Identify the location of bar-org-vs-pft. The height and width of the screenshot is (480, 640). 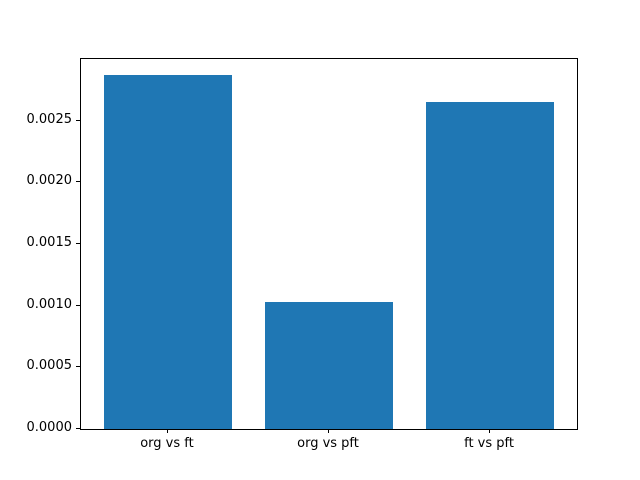
(329, 365).